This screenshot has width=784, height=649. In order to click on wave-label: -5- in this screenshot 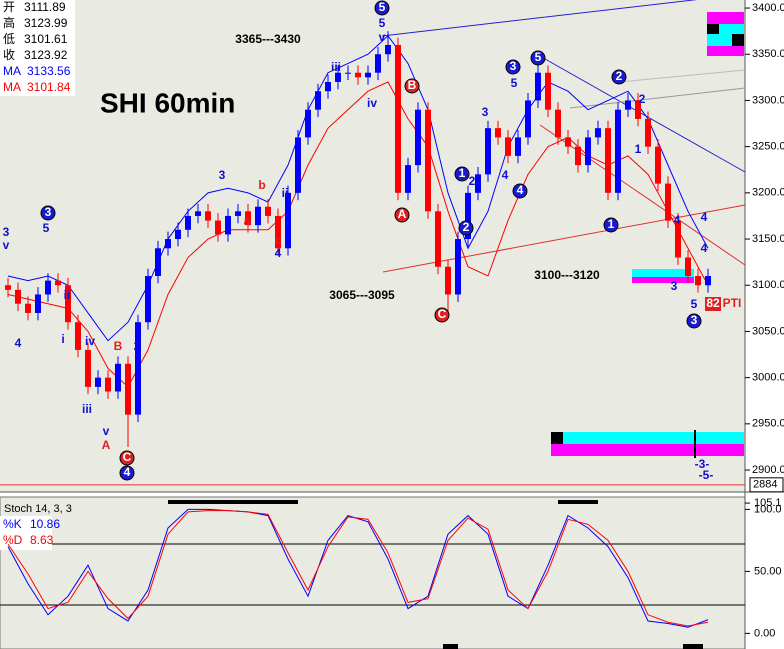, I will do `click(706, 475)`.